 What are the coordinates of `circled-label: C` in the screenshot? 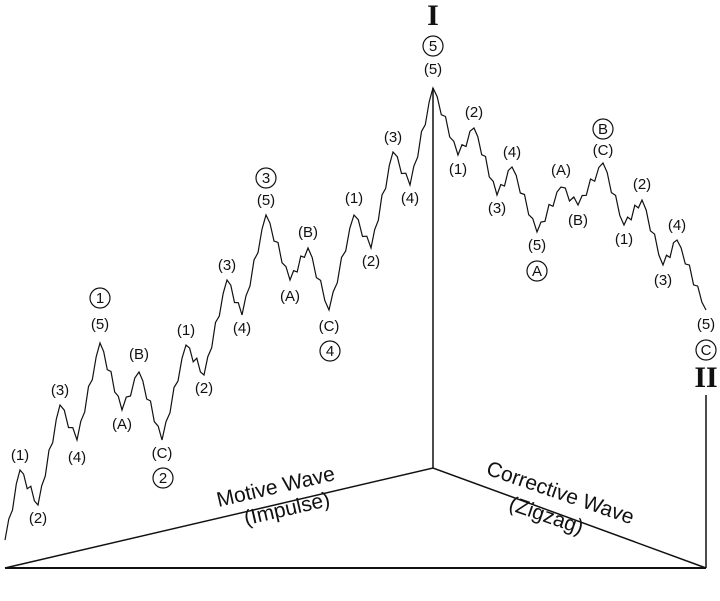 It's located at (706, 350).